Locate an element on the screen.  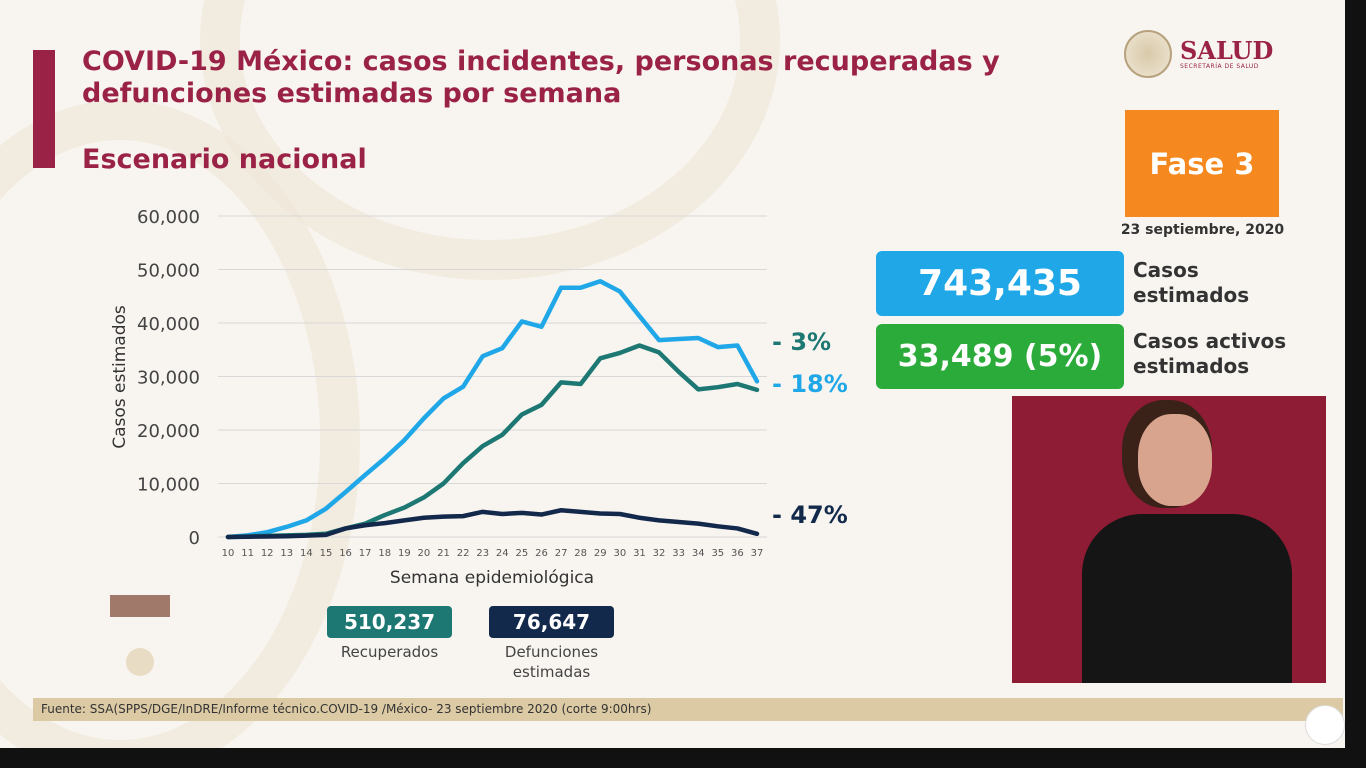
x-tick-label: 25 is located at coordinates (522, 553).